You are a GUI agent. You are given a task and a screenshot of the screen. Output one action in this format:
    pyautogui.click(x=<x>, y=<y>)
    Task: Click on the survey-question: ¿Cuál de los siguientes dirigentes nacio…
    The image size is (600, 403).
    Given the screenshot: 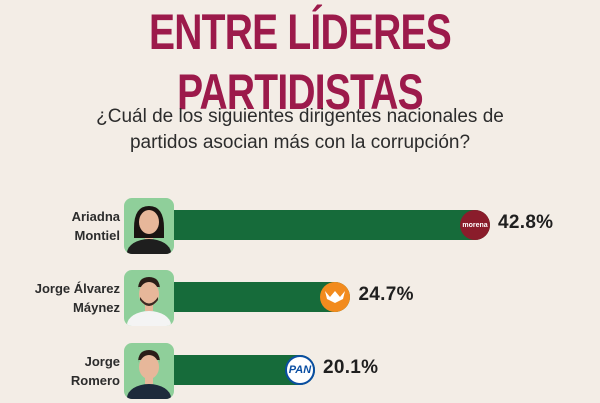 What is the action you would take?
    pyautogui.click(x=300, y=129)
    